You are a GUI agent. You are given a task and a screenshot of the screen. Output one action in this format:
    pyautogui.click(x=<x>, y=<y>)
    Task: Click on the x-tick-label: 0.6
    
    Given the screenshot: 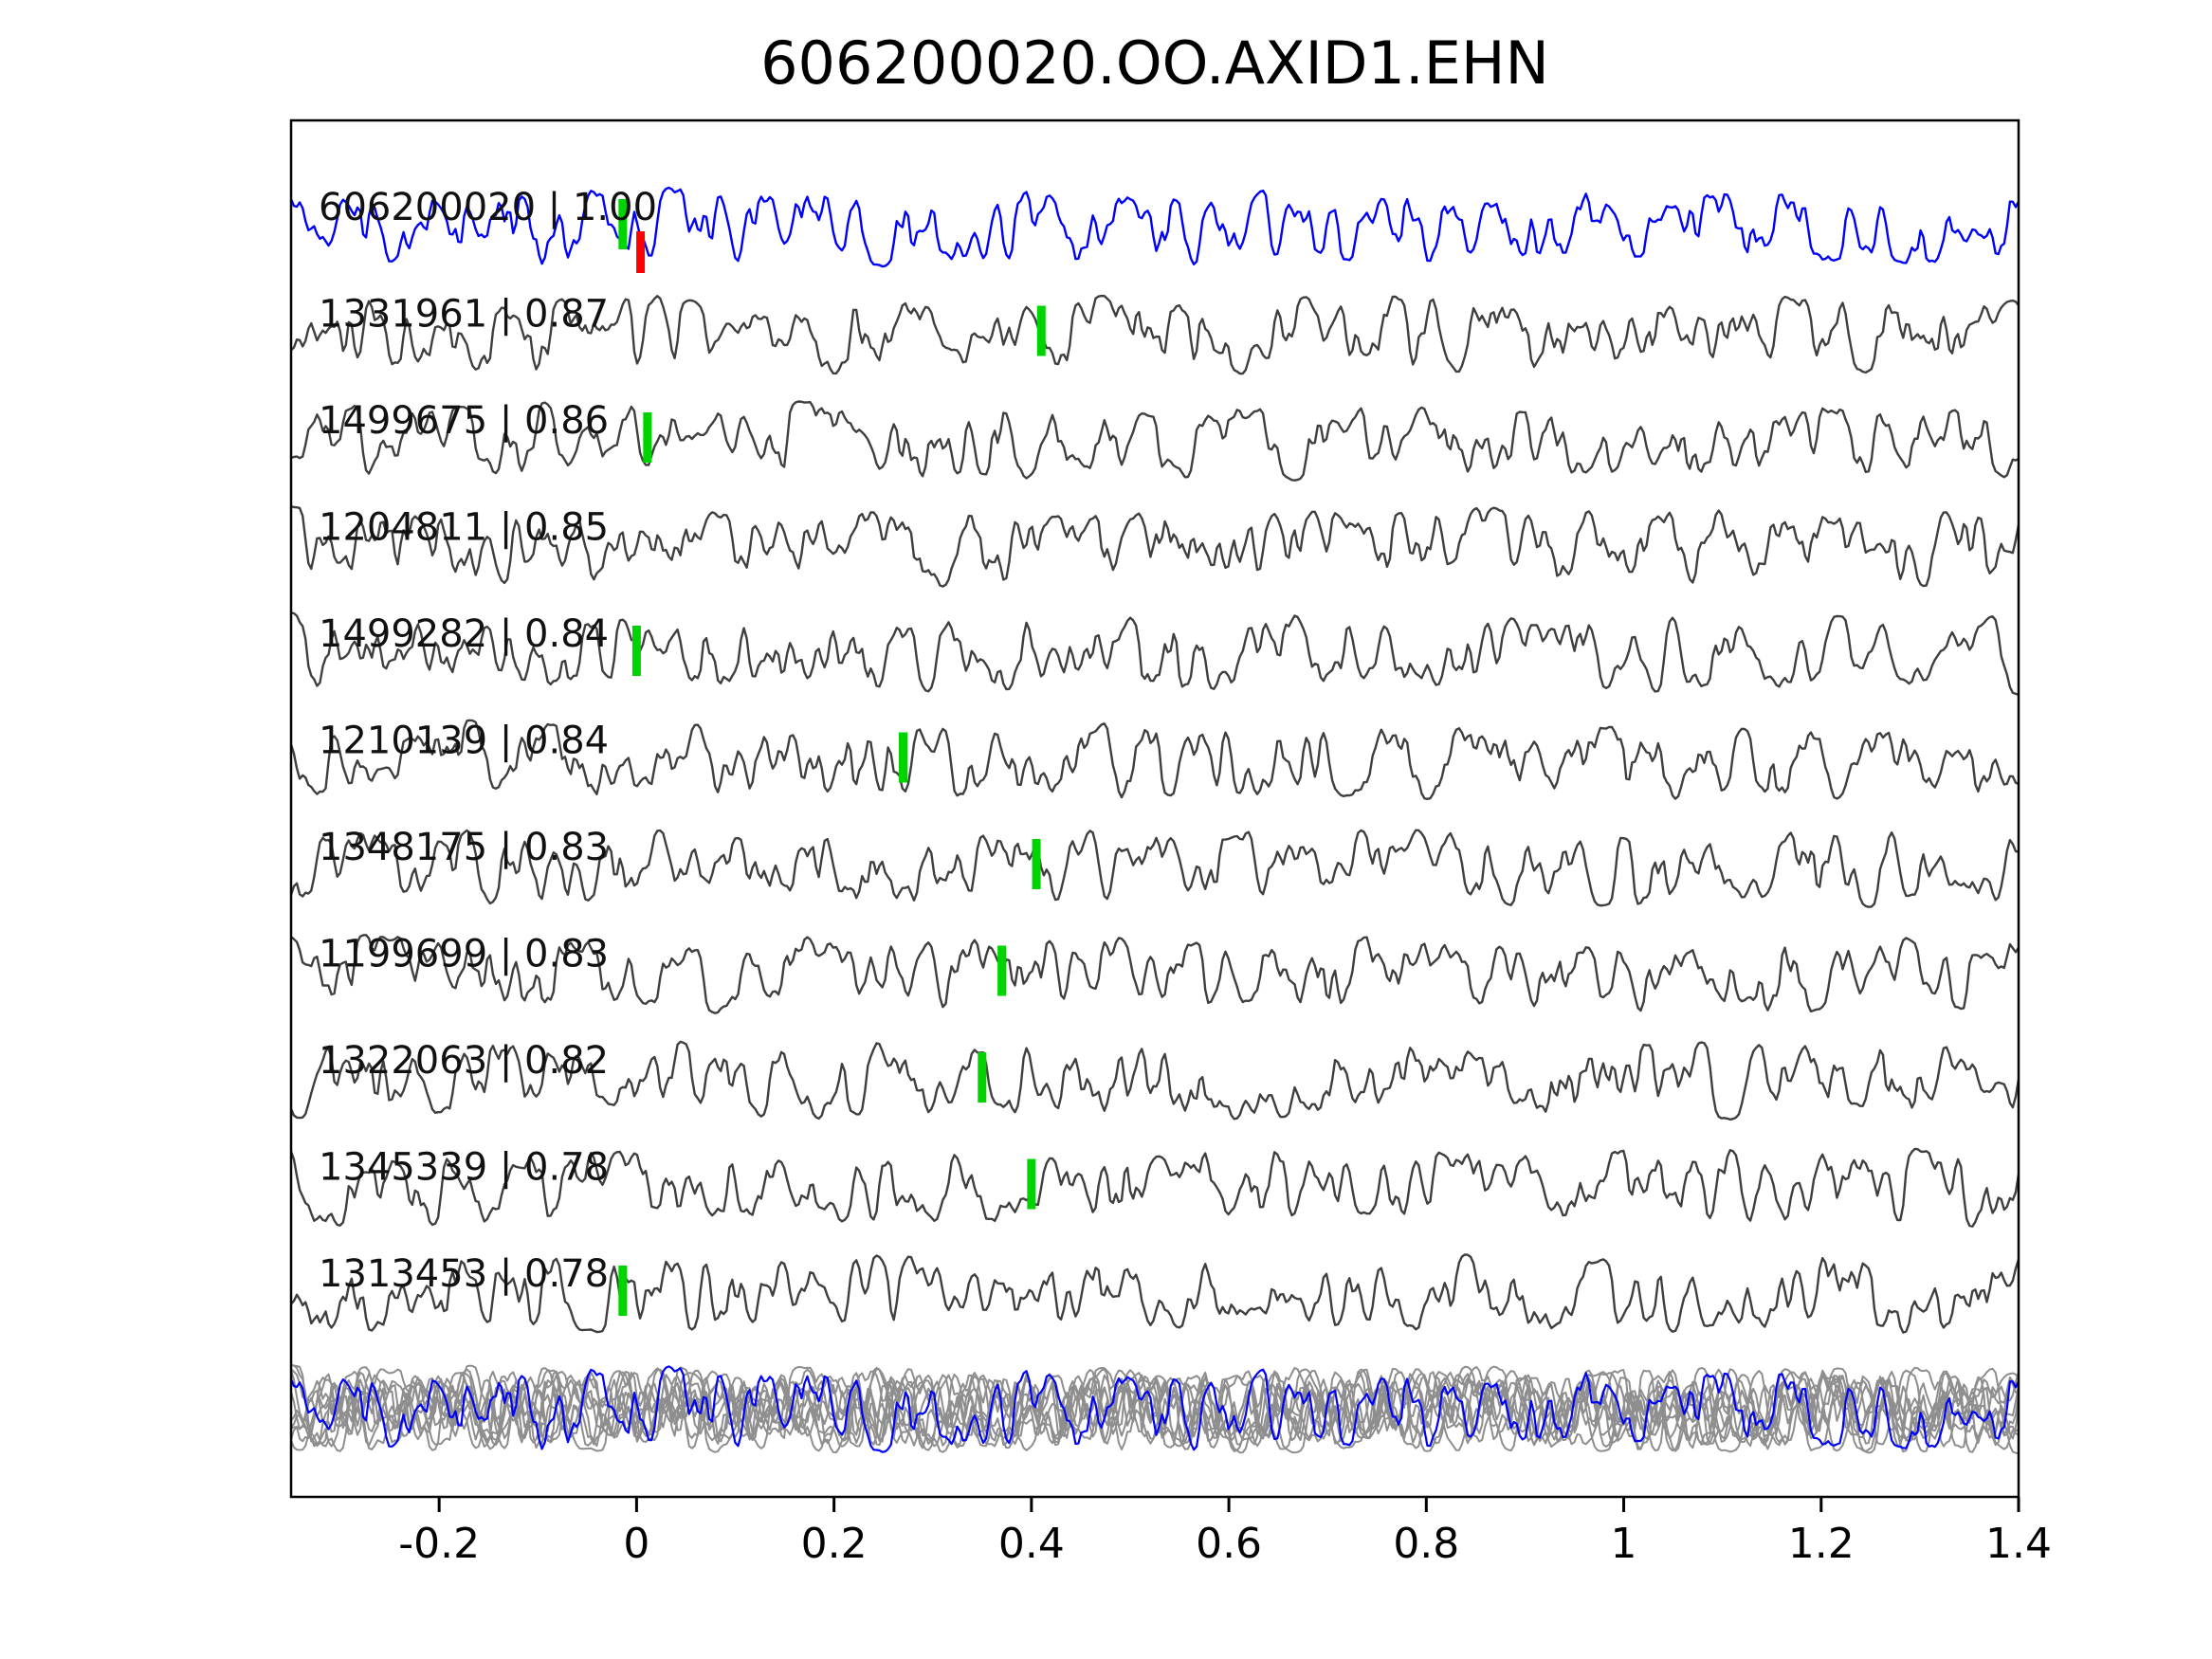 What is the action you would take?
    pyautogui.click(x=1229, y=1544)
    